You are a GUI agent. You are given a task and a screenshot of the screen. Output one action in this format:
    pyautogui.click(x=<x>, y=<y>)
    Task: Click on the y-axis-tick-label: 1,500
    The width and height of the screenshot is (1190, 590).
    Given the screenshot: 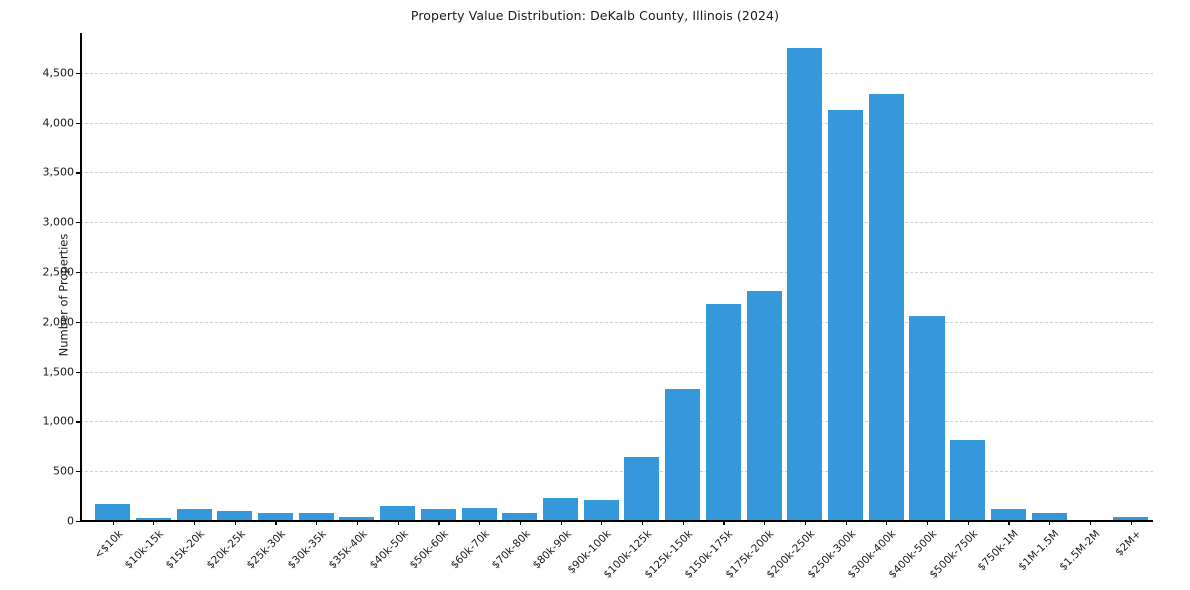 What is the action you would take?
    pyautogui.click(x=58, y=372)
    